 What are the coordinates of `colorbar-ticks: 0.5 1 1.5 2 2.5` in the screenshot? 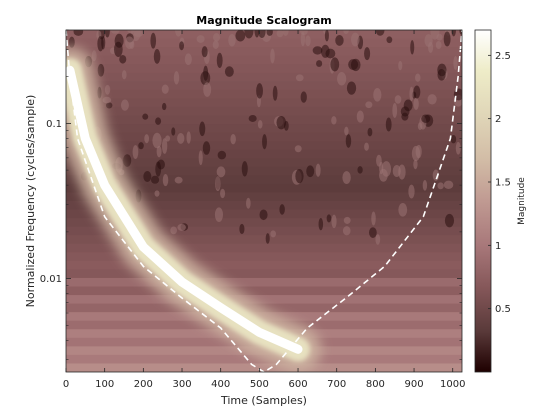 It's located at (499, 183).